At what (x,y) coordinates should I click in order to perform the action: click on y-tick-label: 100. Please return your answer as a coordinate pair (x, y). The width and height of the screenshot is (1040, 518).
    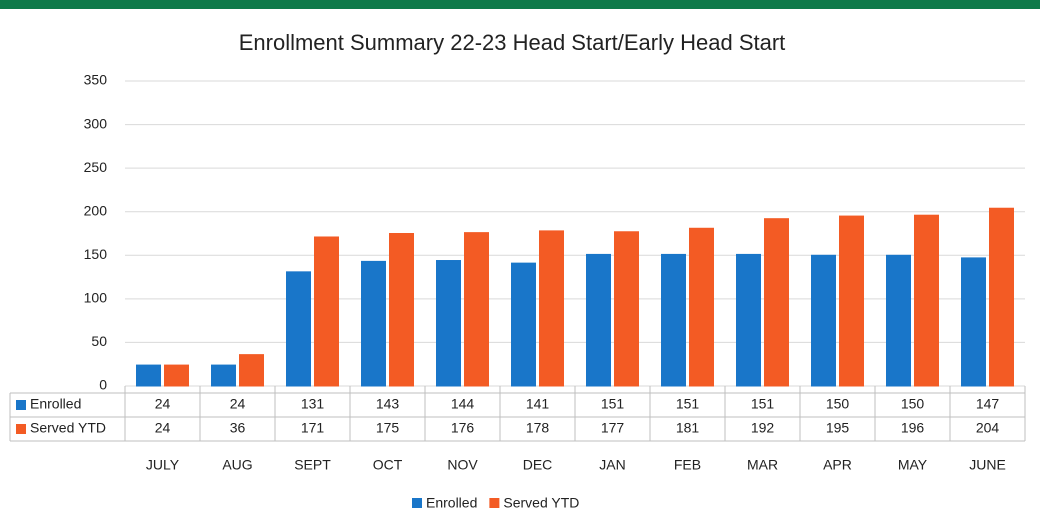
    Looking at the image, I should click on (96, 298).